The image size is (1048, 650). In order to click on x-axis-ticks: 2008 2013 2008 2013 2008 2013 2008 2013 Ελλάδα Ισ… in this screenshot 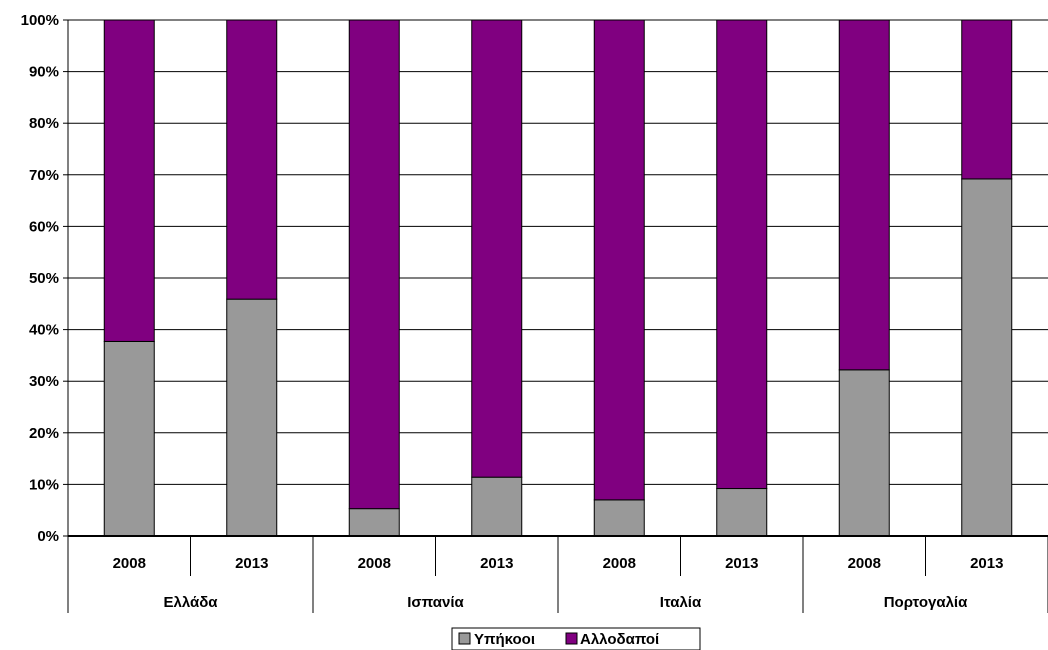, I will do `click(557, 574)`.